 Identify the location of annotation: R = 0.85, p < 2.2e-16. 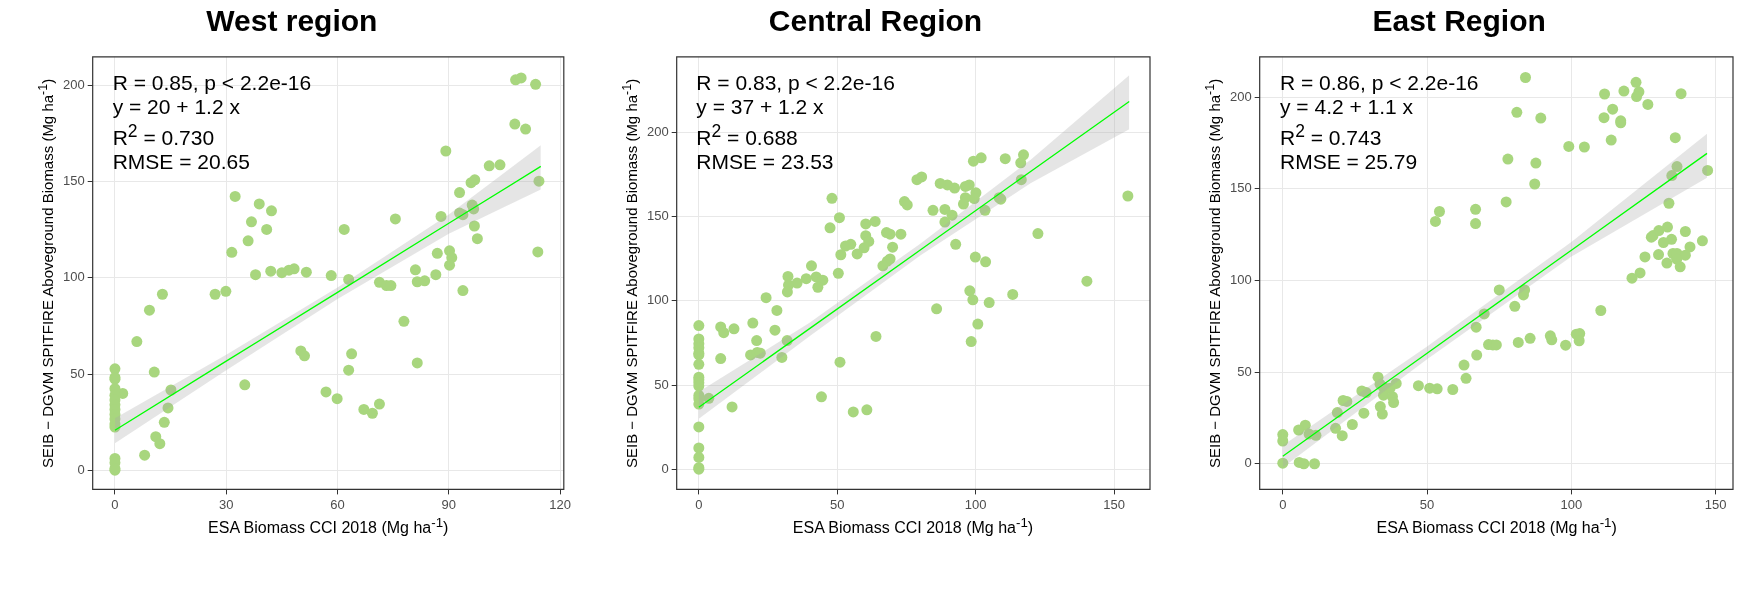
(212, 82).